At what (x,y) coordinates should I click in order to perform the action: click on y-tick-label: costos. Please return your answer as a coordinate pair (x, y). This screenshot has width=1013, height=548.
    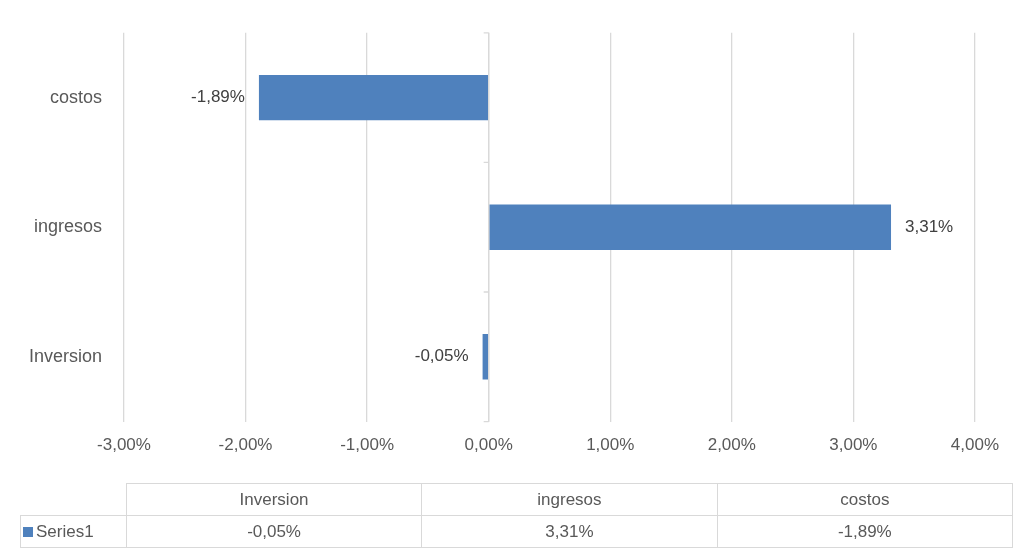
    Looking at the image, I should click on (75, 96).